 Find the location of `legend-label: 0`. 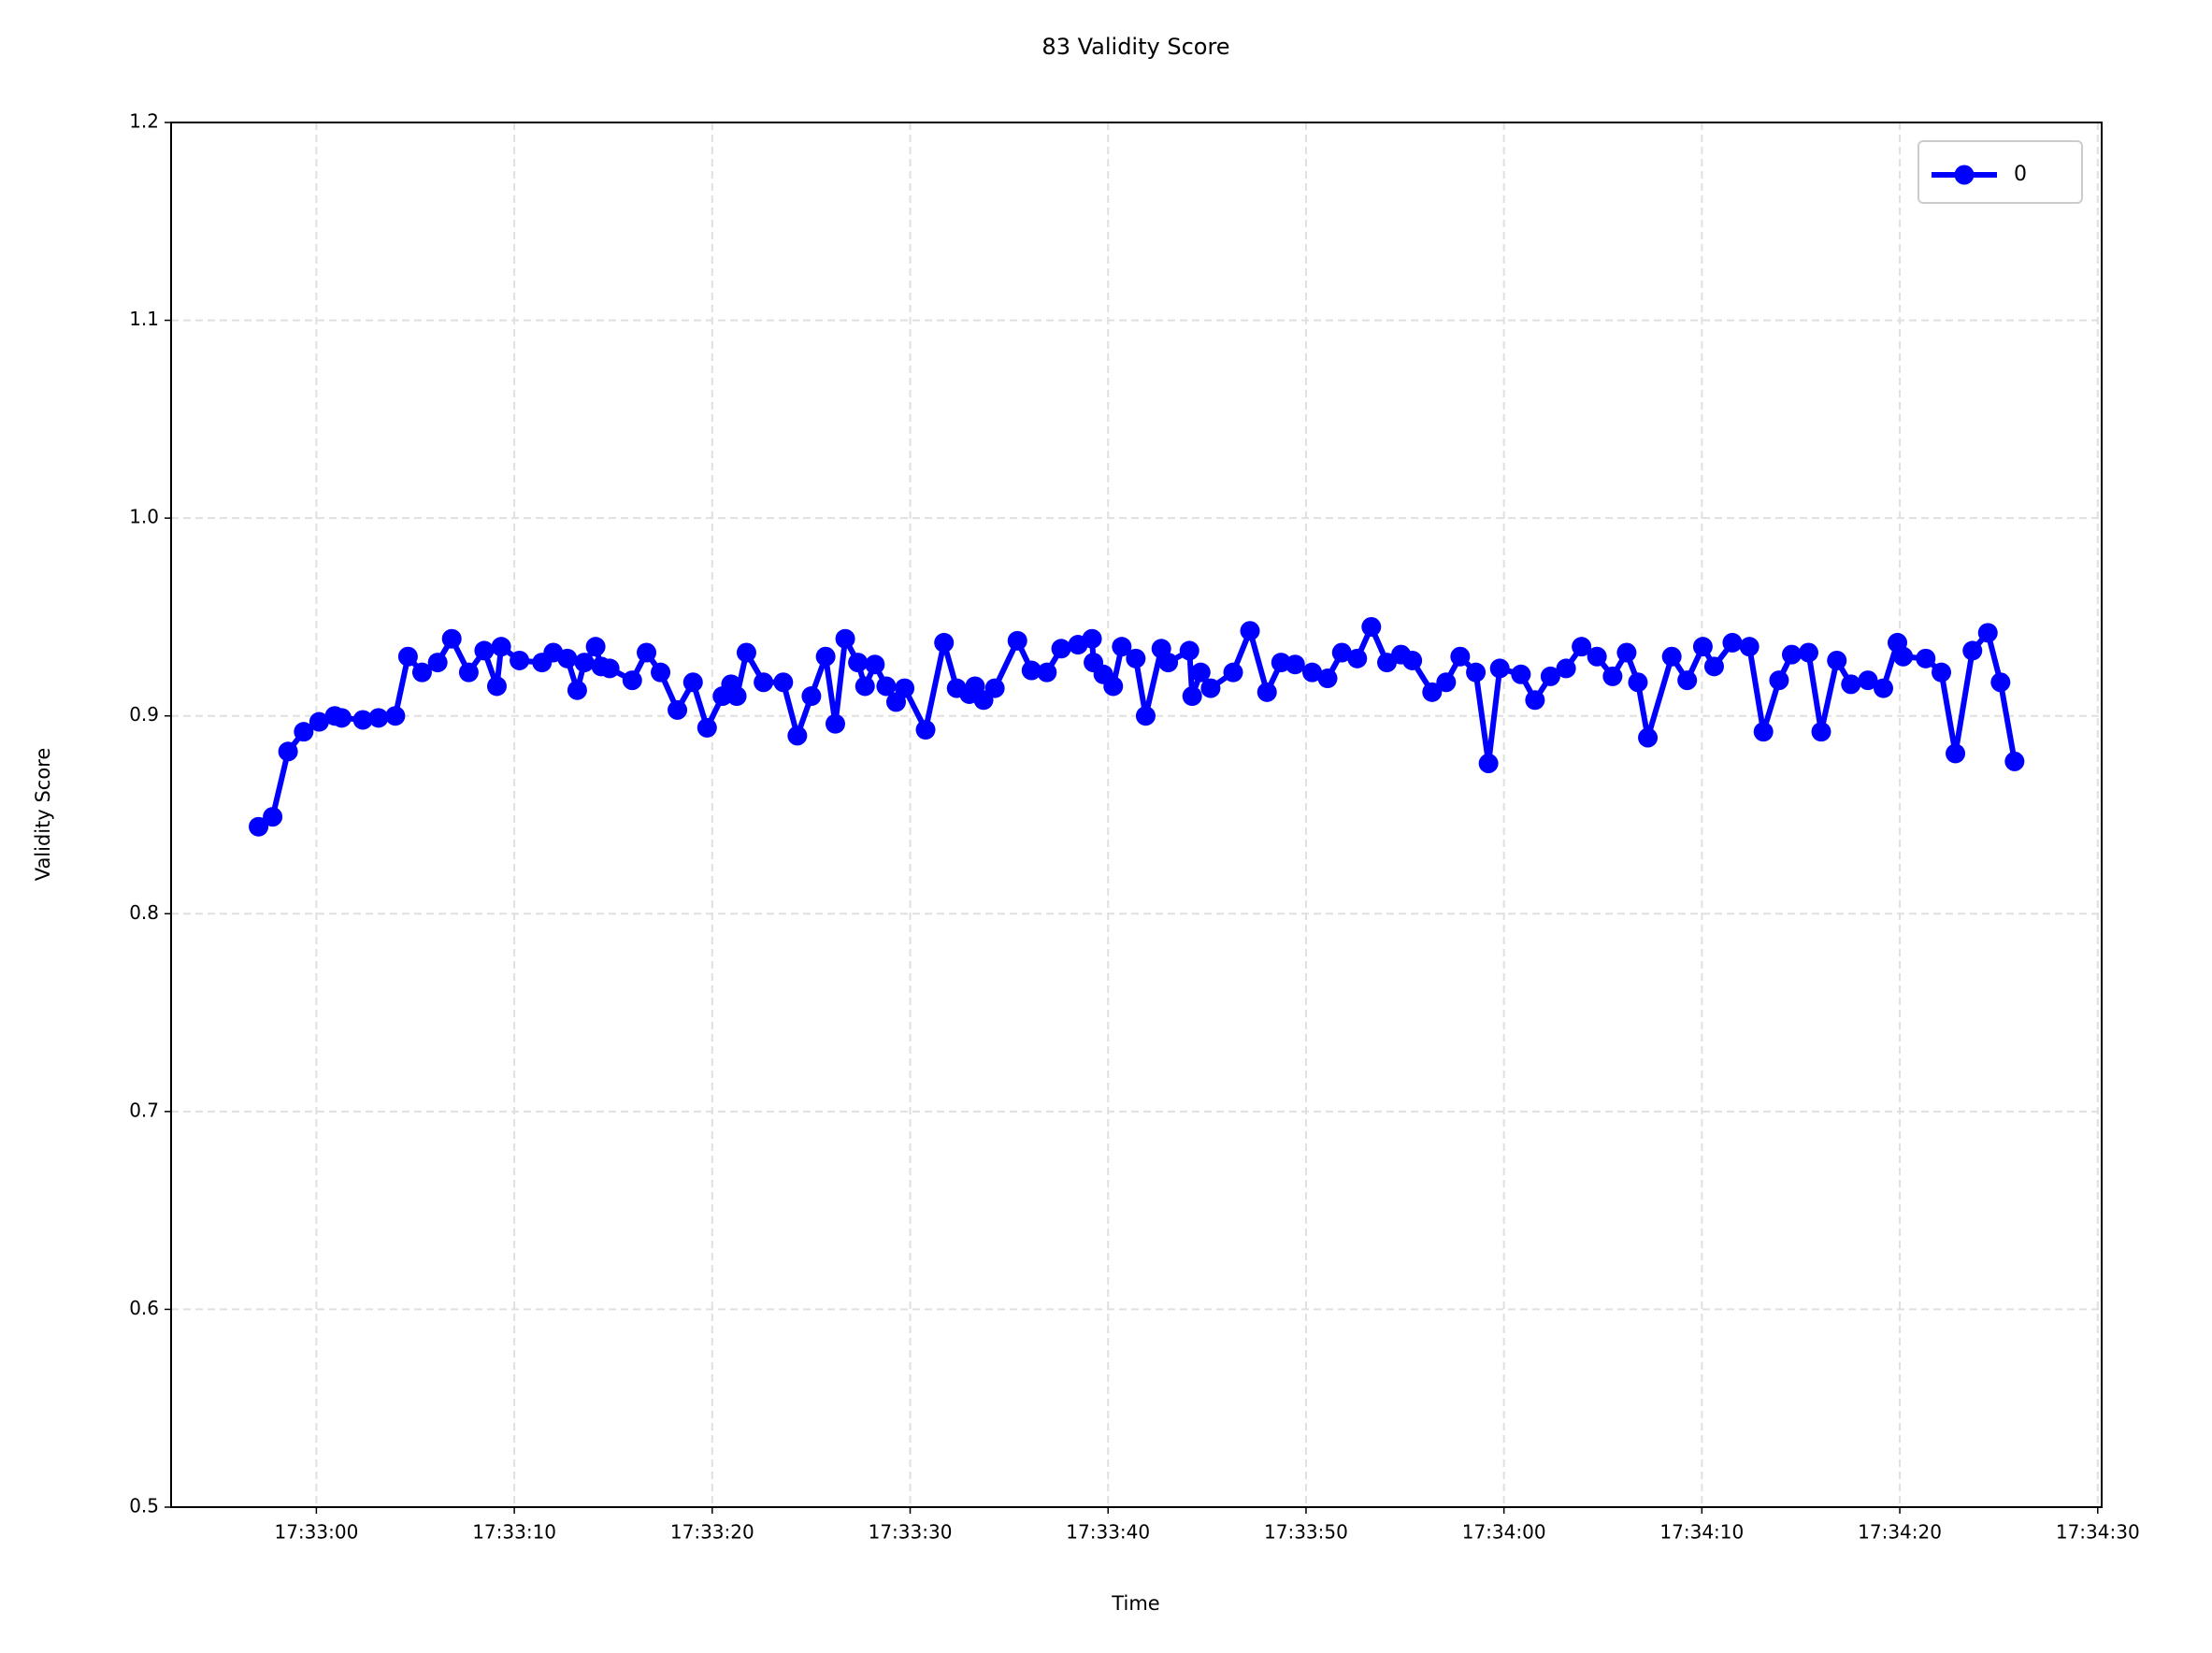

legend-label: 0 is located at coordinates (2020, 174).